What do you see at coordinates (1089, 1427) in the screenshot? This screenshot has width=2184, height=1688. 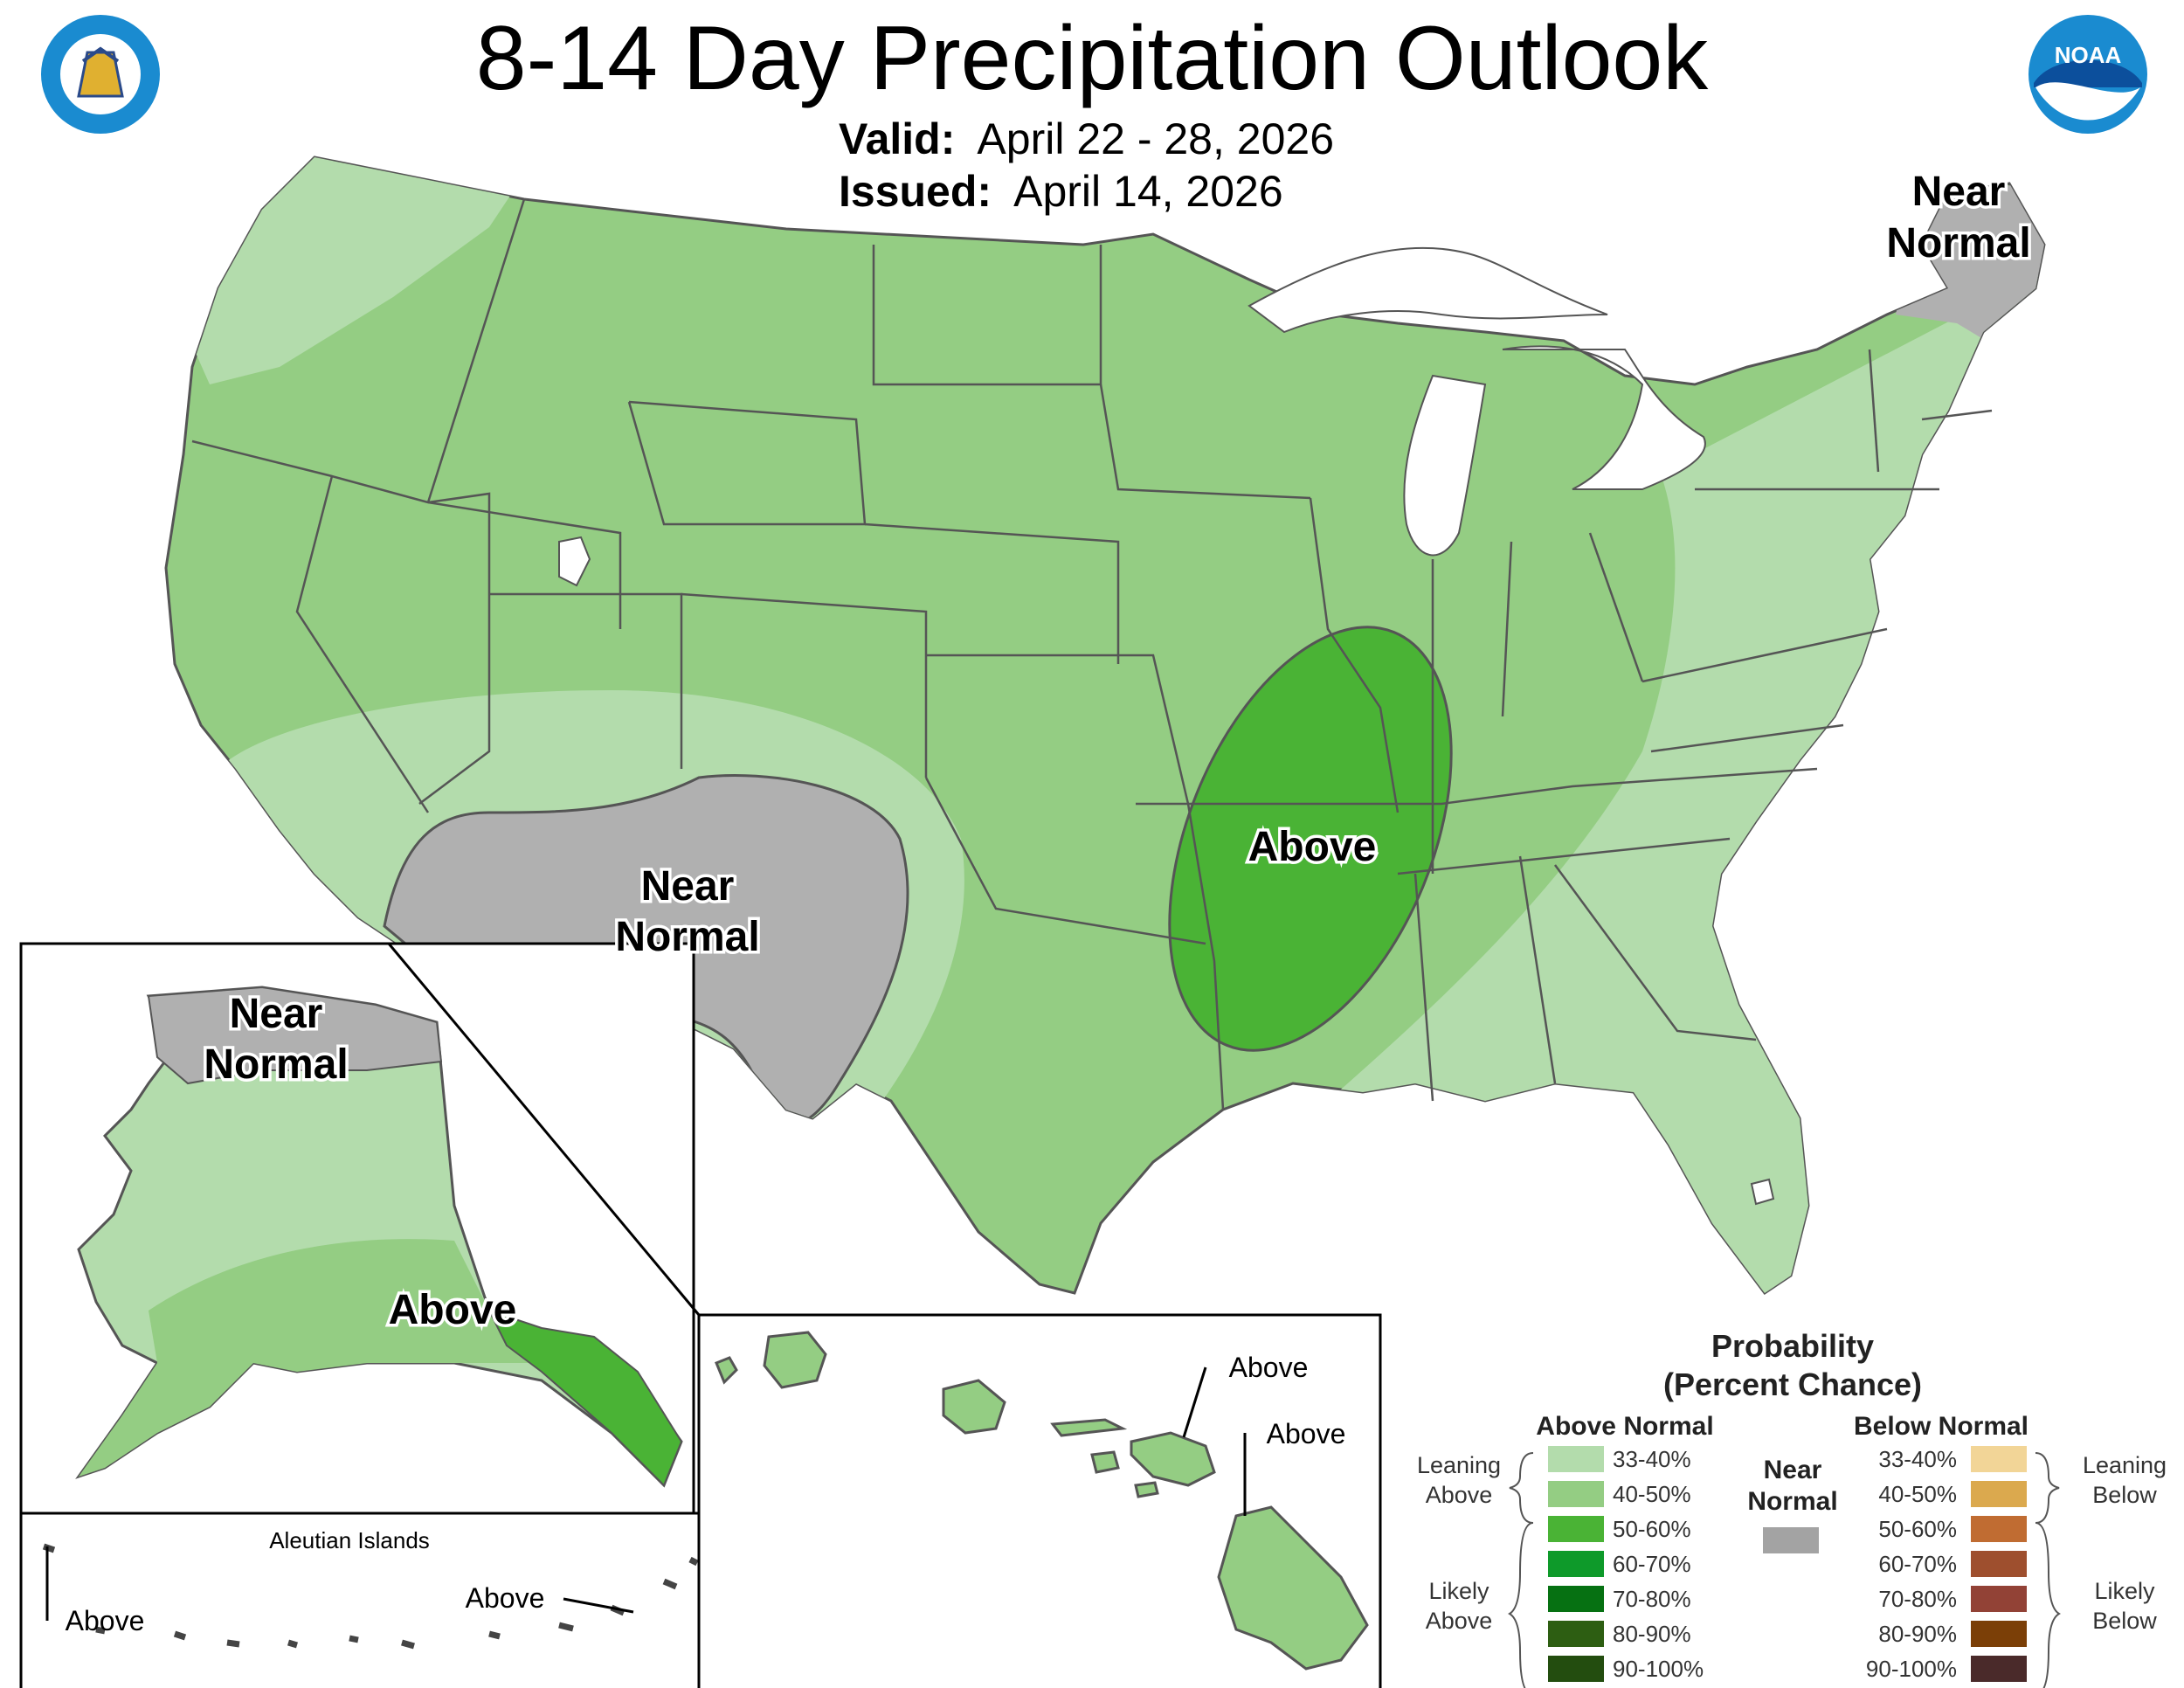 I see `molokai-island` at bounding box center [1089, 1427].